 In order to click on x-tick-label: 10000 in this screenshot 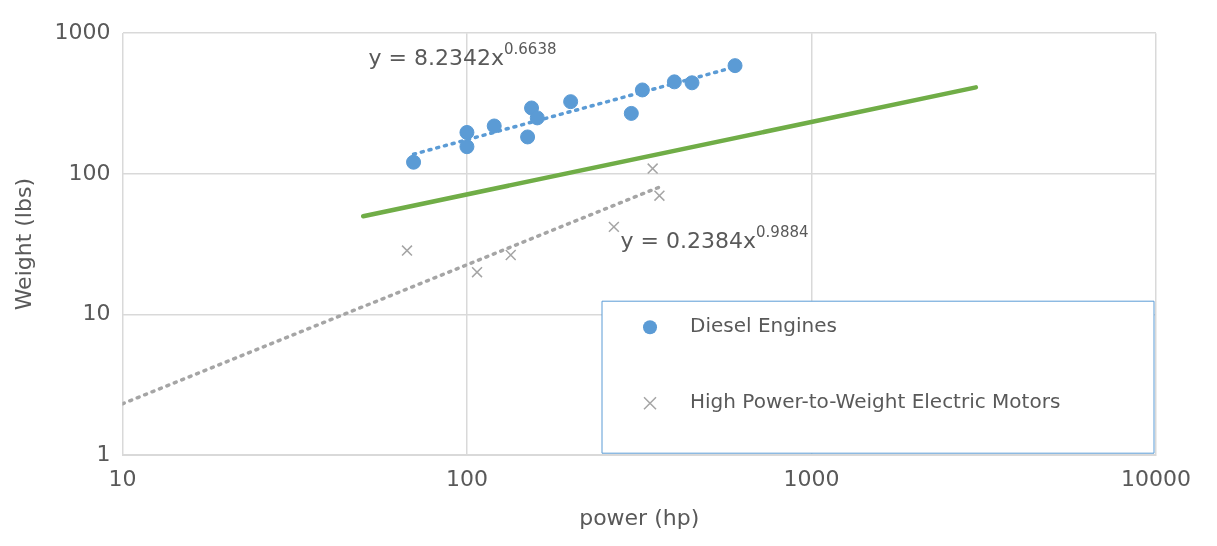, I will do `click(1156, 479)`.